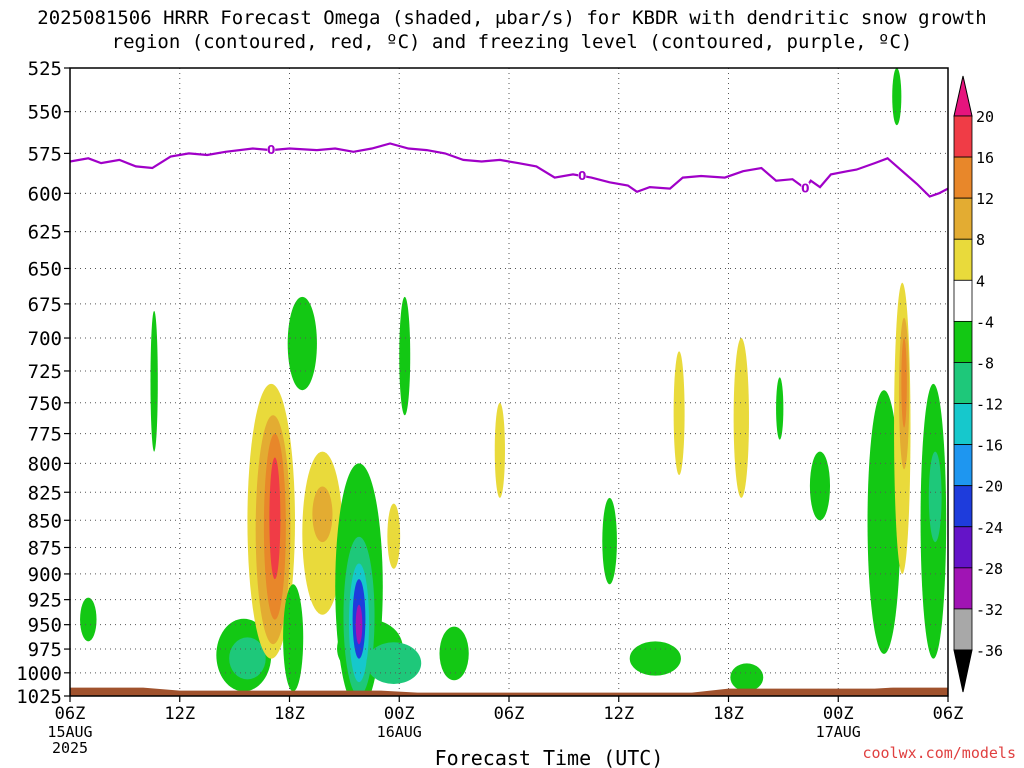 Image resolution: width=1024 pixels, height=768 pixels. Describe the element at coordinates (45, 269) in the screenshot. I see `y-tick-label-5: 650` at that location.